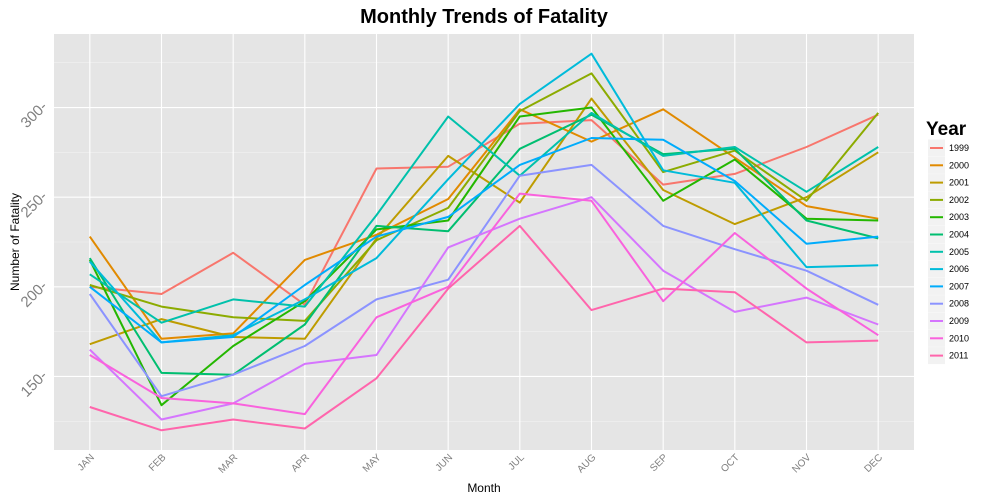  I want to click on legend-title: Year, so click(946, 129).